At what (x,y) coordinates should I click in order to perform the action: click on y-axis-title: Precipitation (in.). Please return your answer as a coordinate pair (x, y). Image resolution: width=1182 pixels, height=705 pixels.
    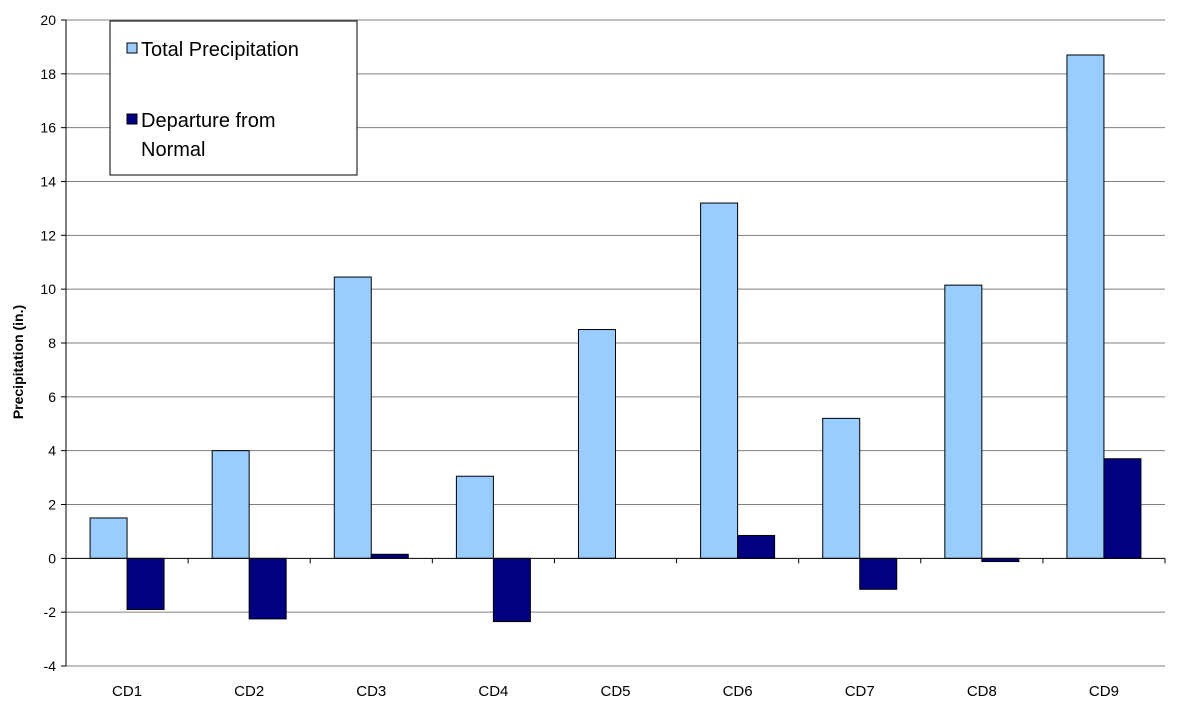
    Looking at the image, I should click on (18, 362).